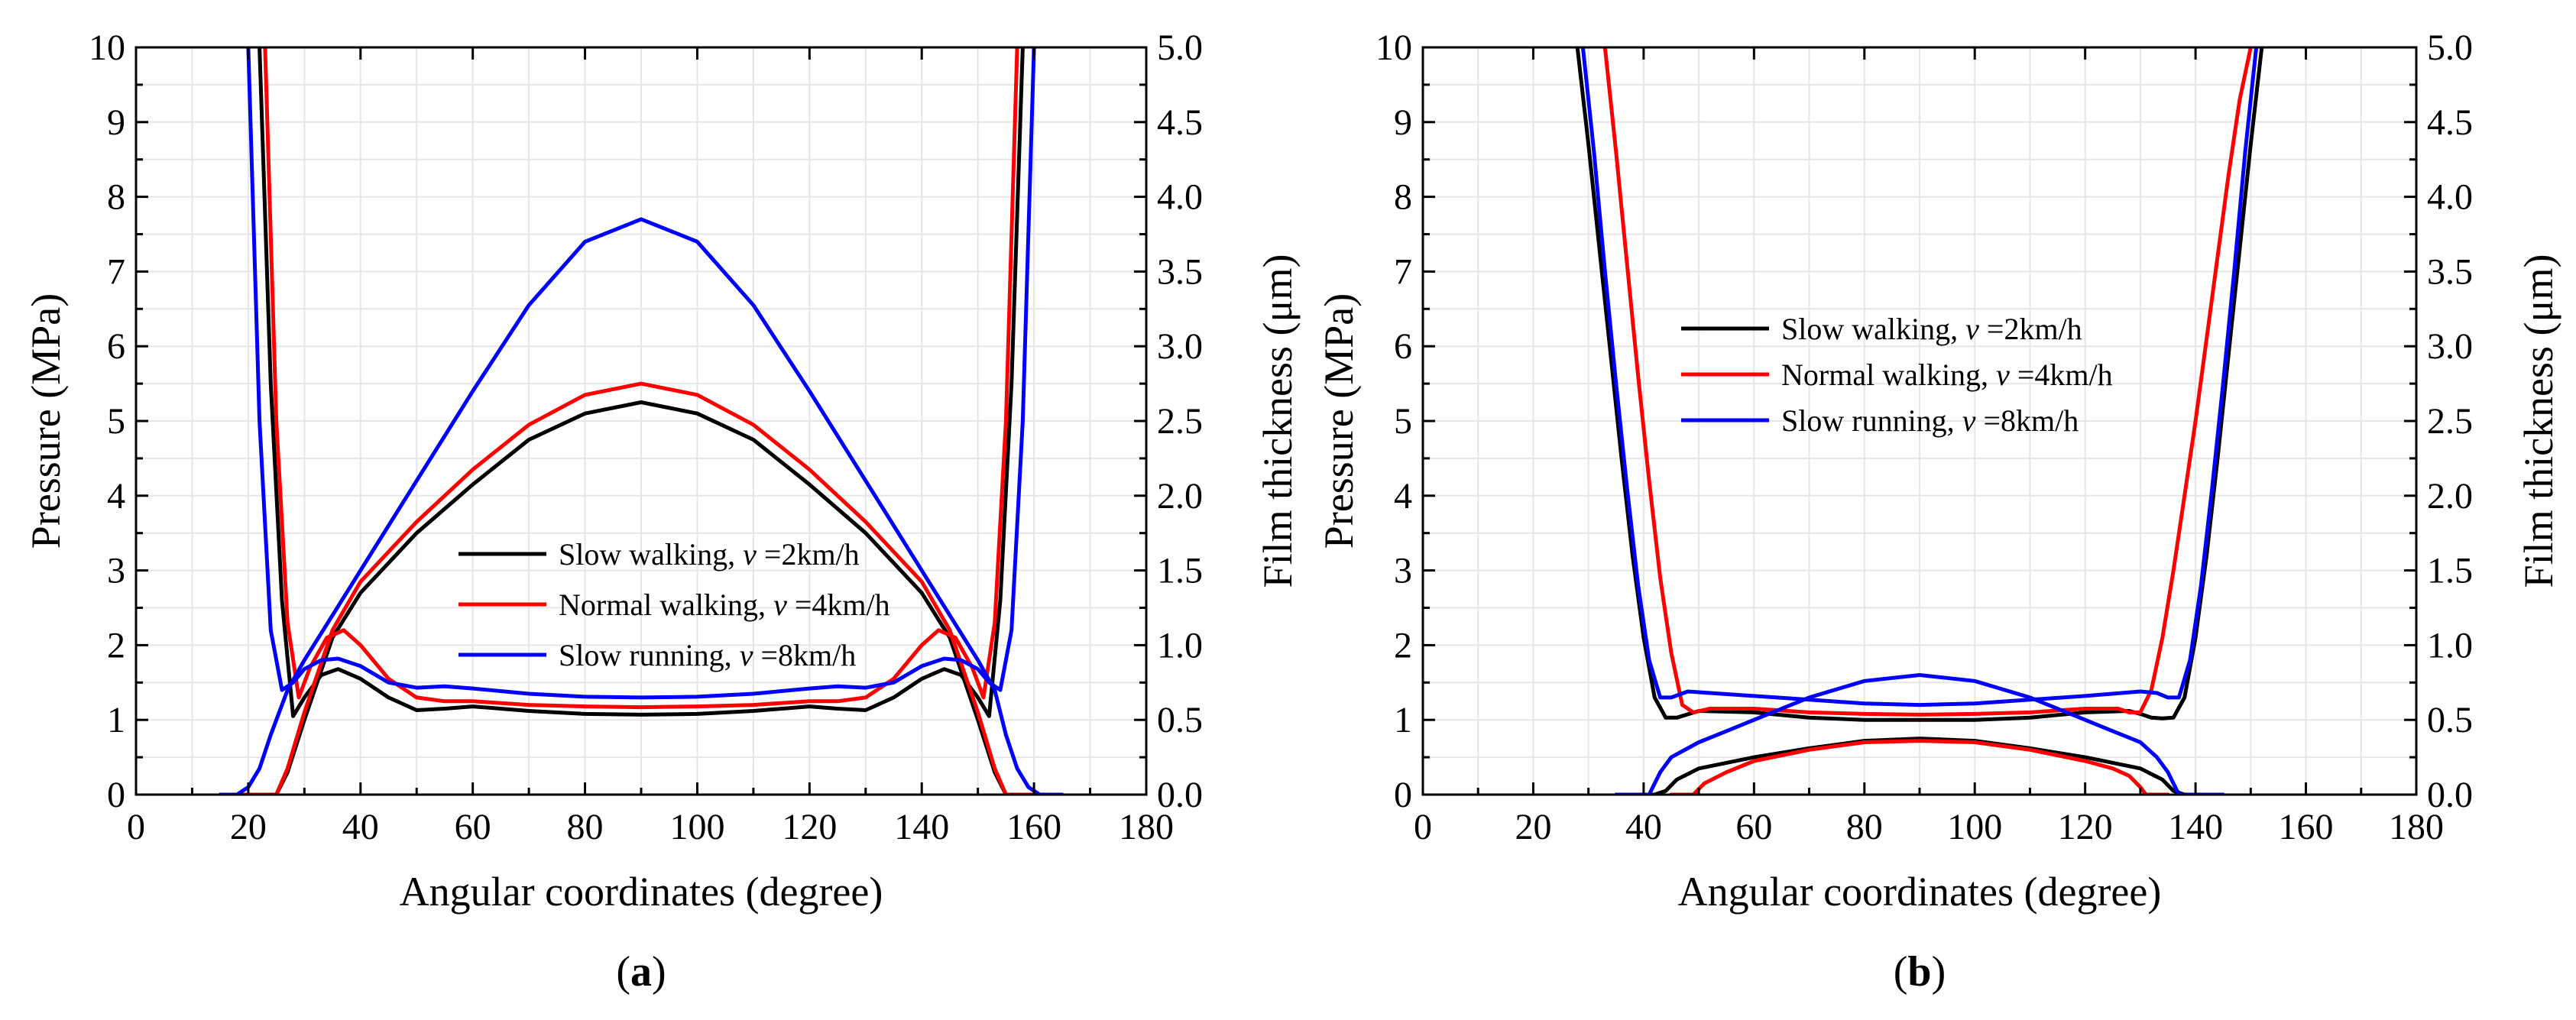  What do you see at coordinates (1403, 645) in the screenshot?
I see `panel-b-y-tick-label: 2` at bounding box center [1403, 645].